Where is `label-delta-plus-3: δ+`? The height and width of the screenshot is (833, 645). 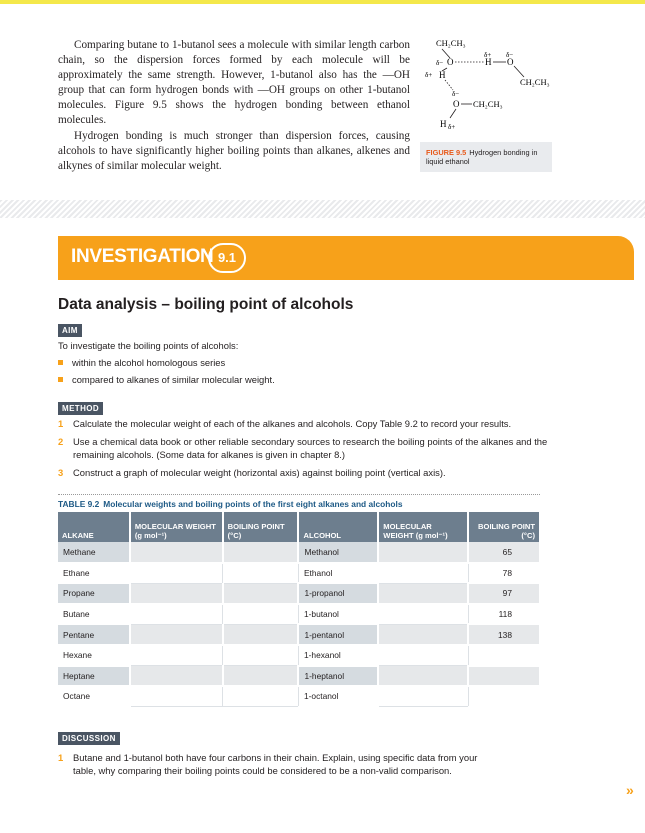
label-delta-plus-3: δ+ is located at coordinates (451, 127).